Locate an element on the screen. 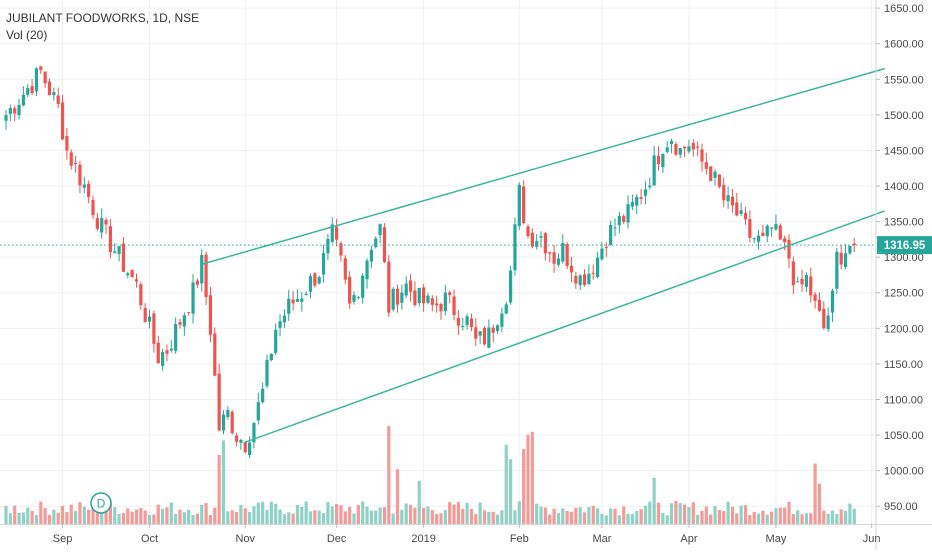 This screenshot has height=555, width=932. dividend-marker is located at coordinates (101, 503).